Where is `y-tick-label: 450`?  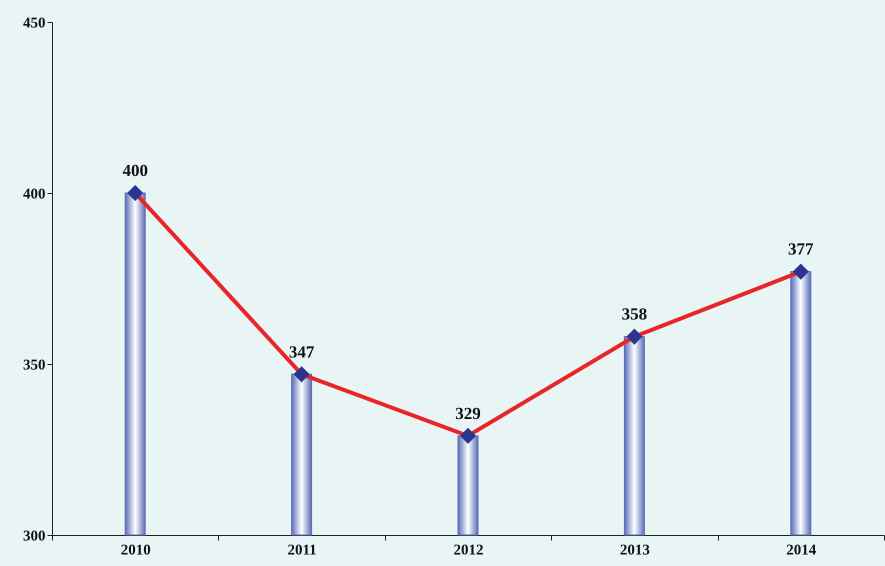 y-tick-label: 450 is located at coordinates (34, 24).